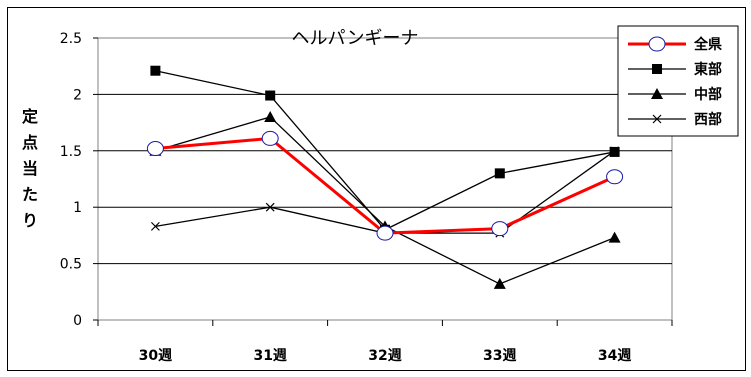  What do you see at coordinates (71, 152) in the screenshot?
I see `y-tick-label: 1.5` at bounding box center [71, 152].